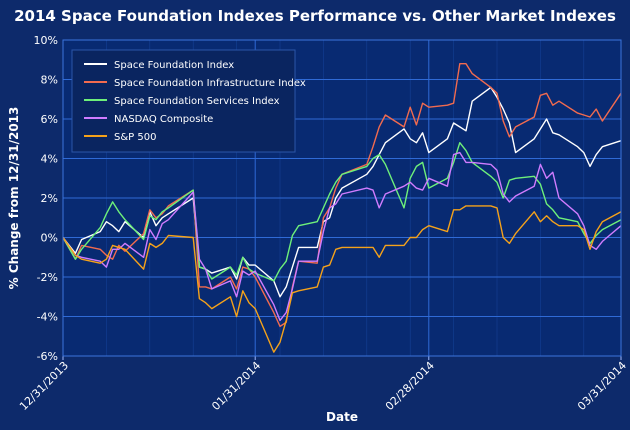 The image size is (630, 430). I want to click on legend-item-label: Space Foundation Services Index, so click(197, 101).